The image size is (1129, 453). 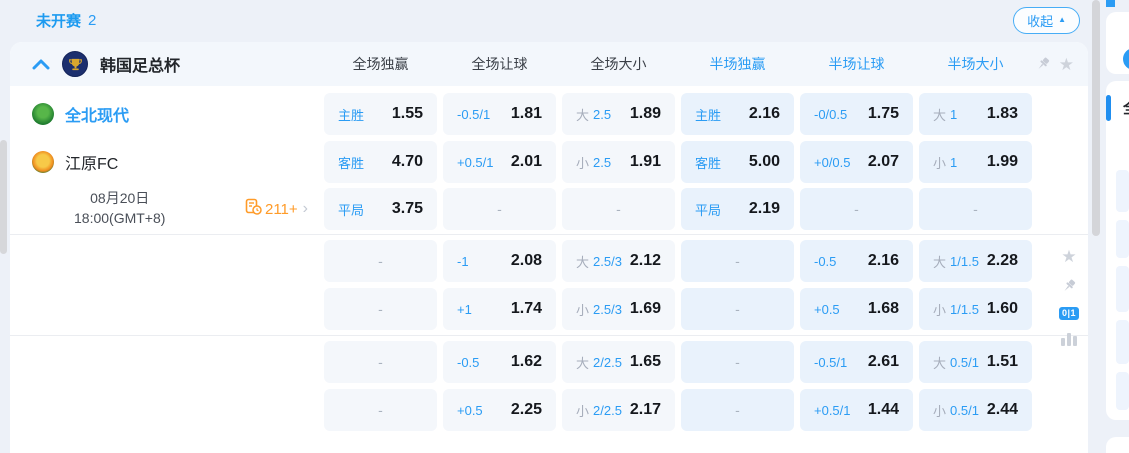 I want to click on side-panel-tab-label: 全, so click(x=1126, y=107).